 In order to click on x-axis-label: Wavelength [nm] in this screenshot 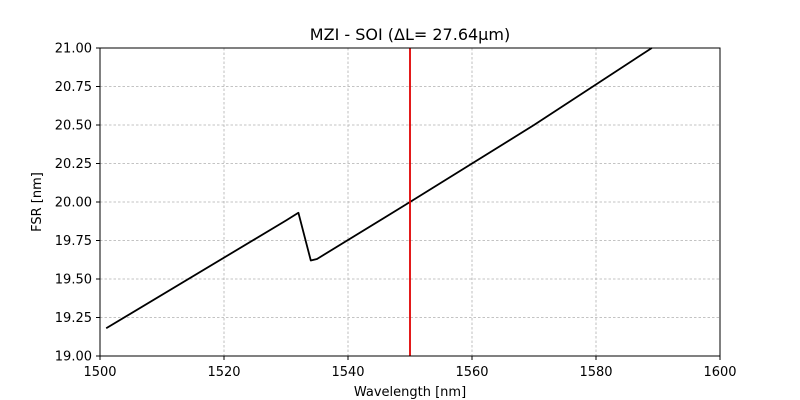, I will do `click(410, 392)`.